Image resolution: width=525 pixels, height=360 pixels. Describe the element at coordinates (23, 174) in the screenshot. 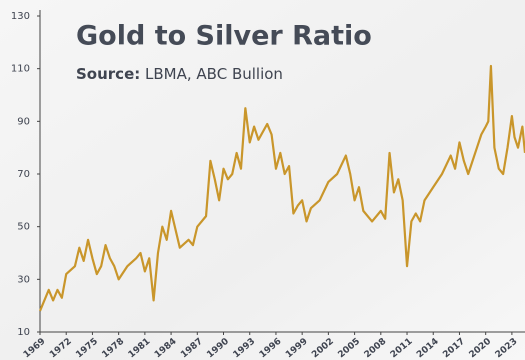

I see `y-tick-label: 70` at that location.